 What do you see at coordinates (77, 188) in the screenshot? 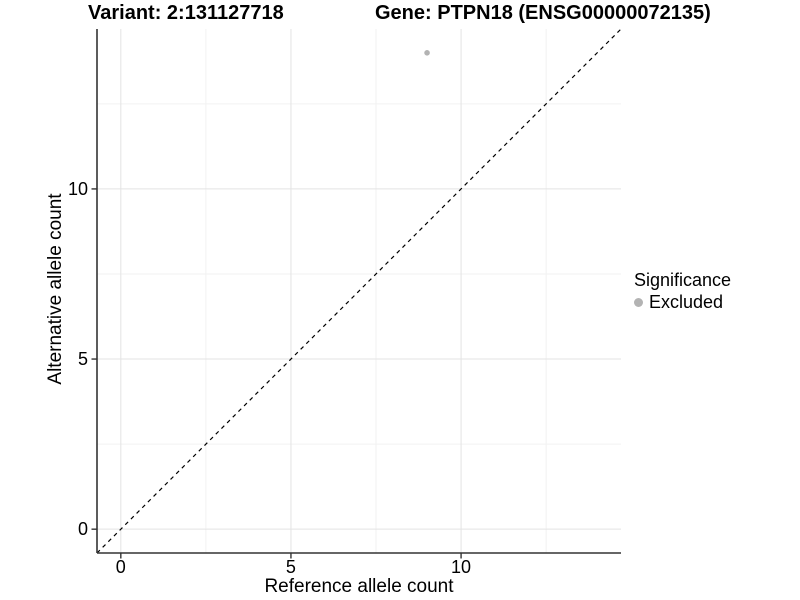
I see `y-tick-label: 10` at bounding box center [77, 188].